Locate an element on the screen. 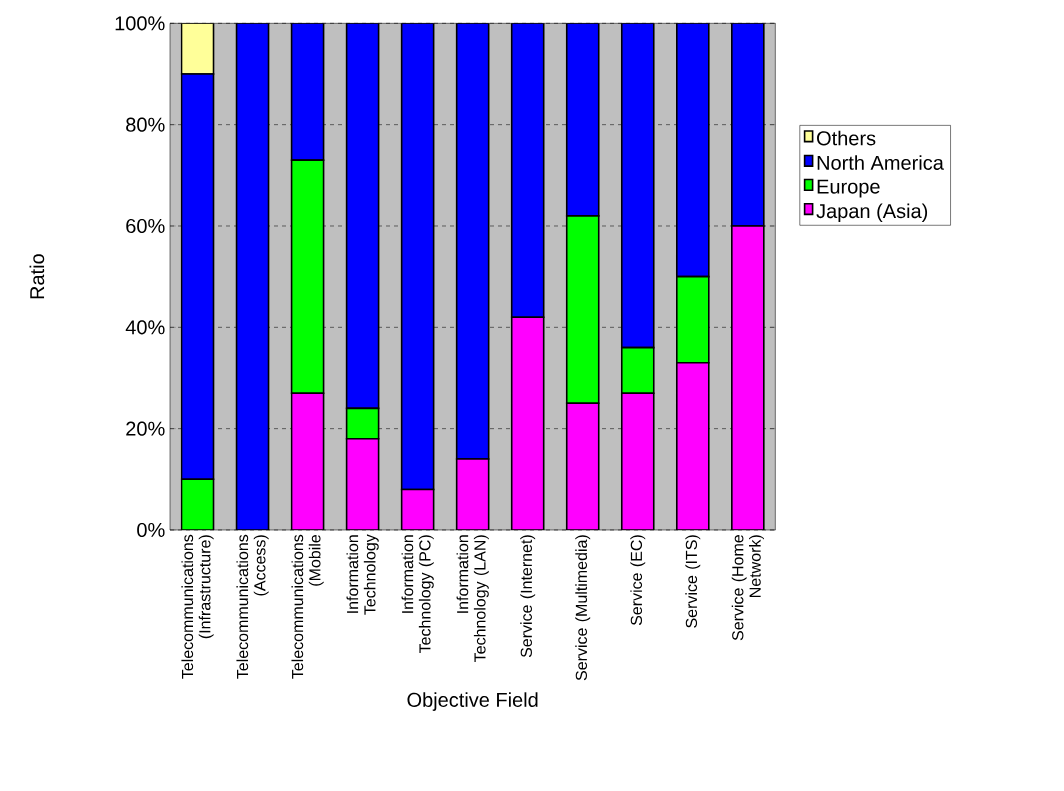 The height and width of the screenshot is (791, 1064). x-tick-label: Telecommunications (Access) is located at coordinates (252, 606).